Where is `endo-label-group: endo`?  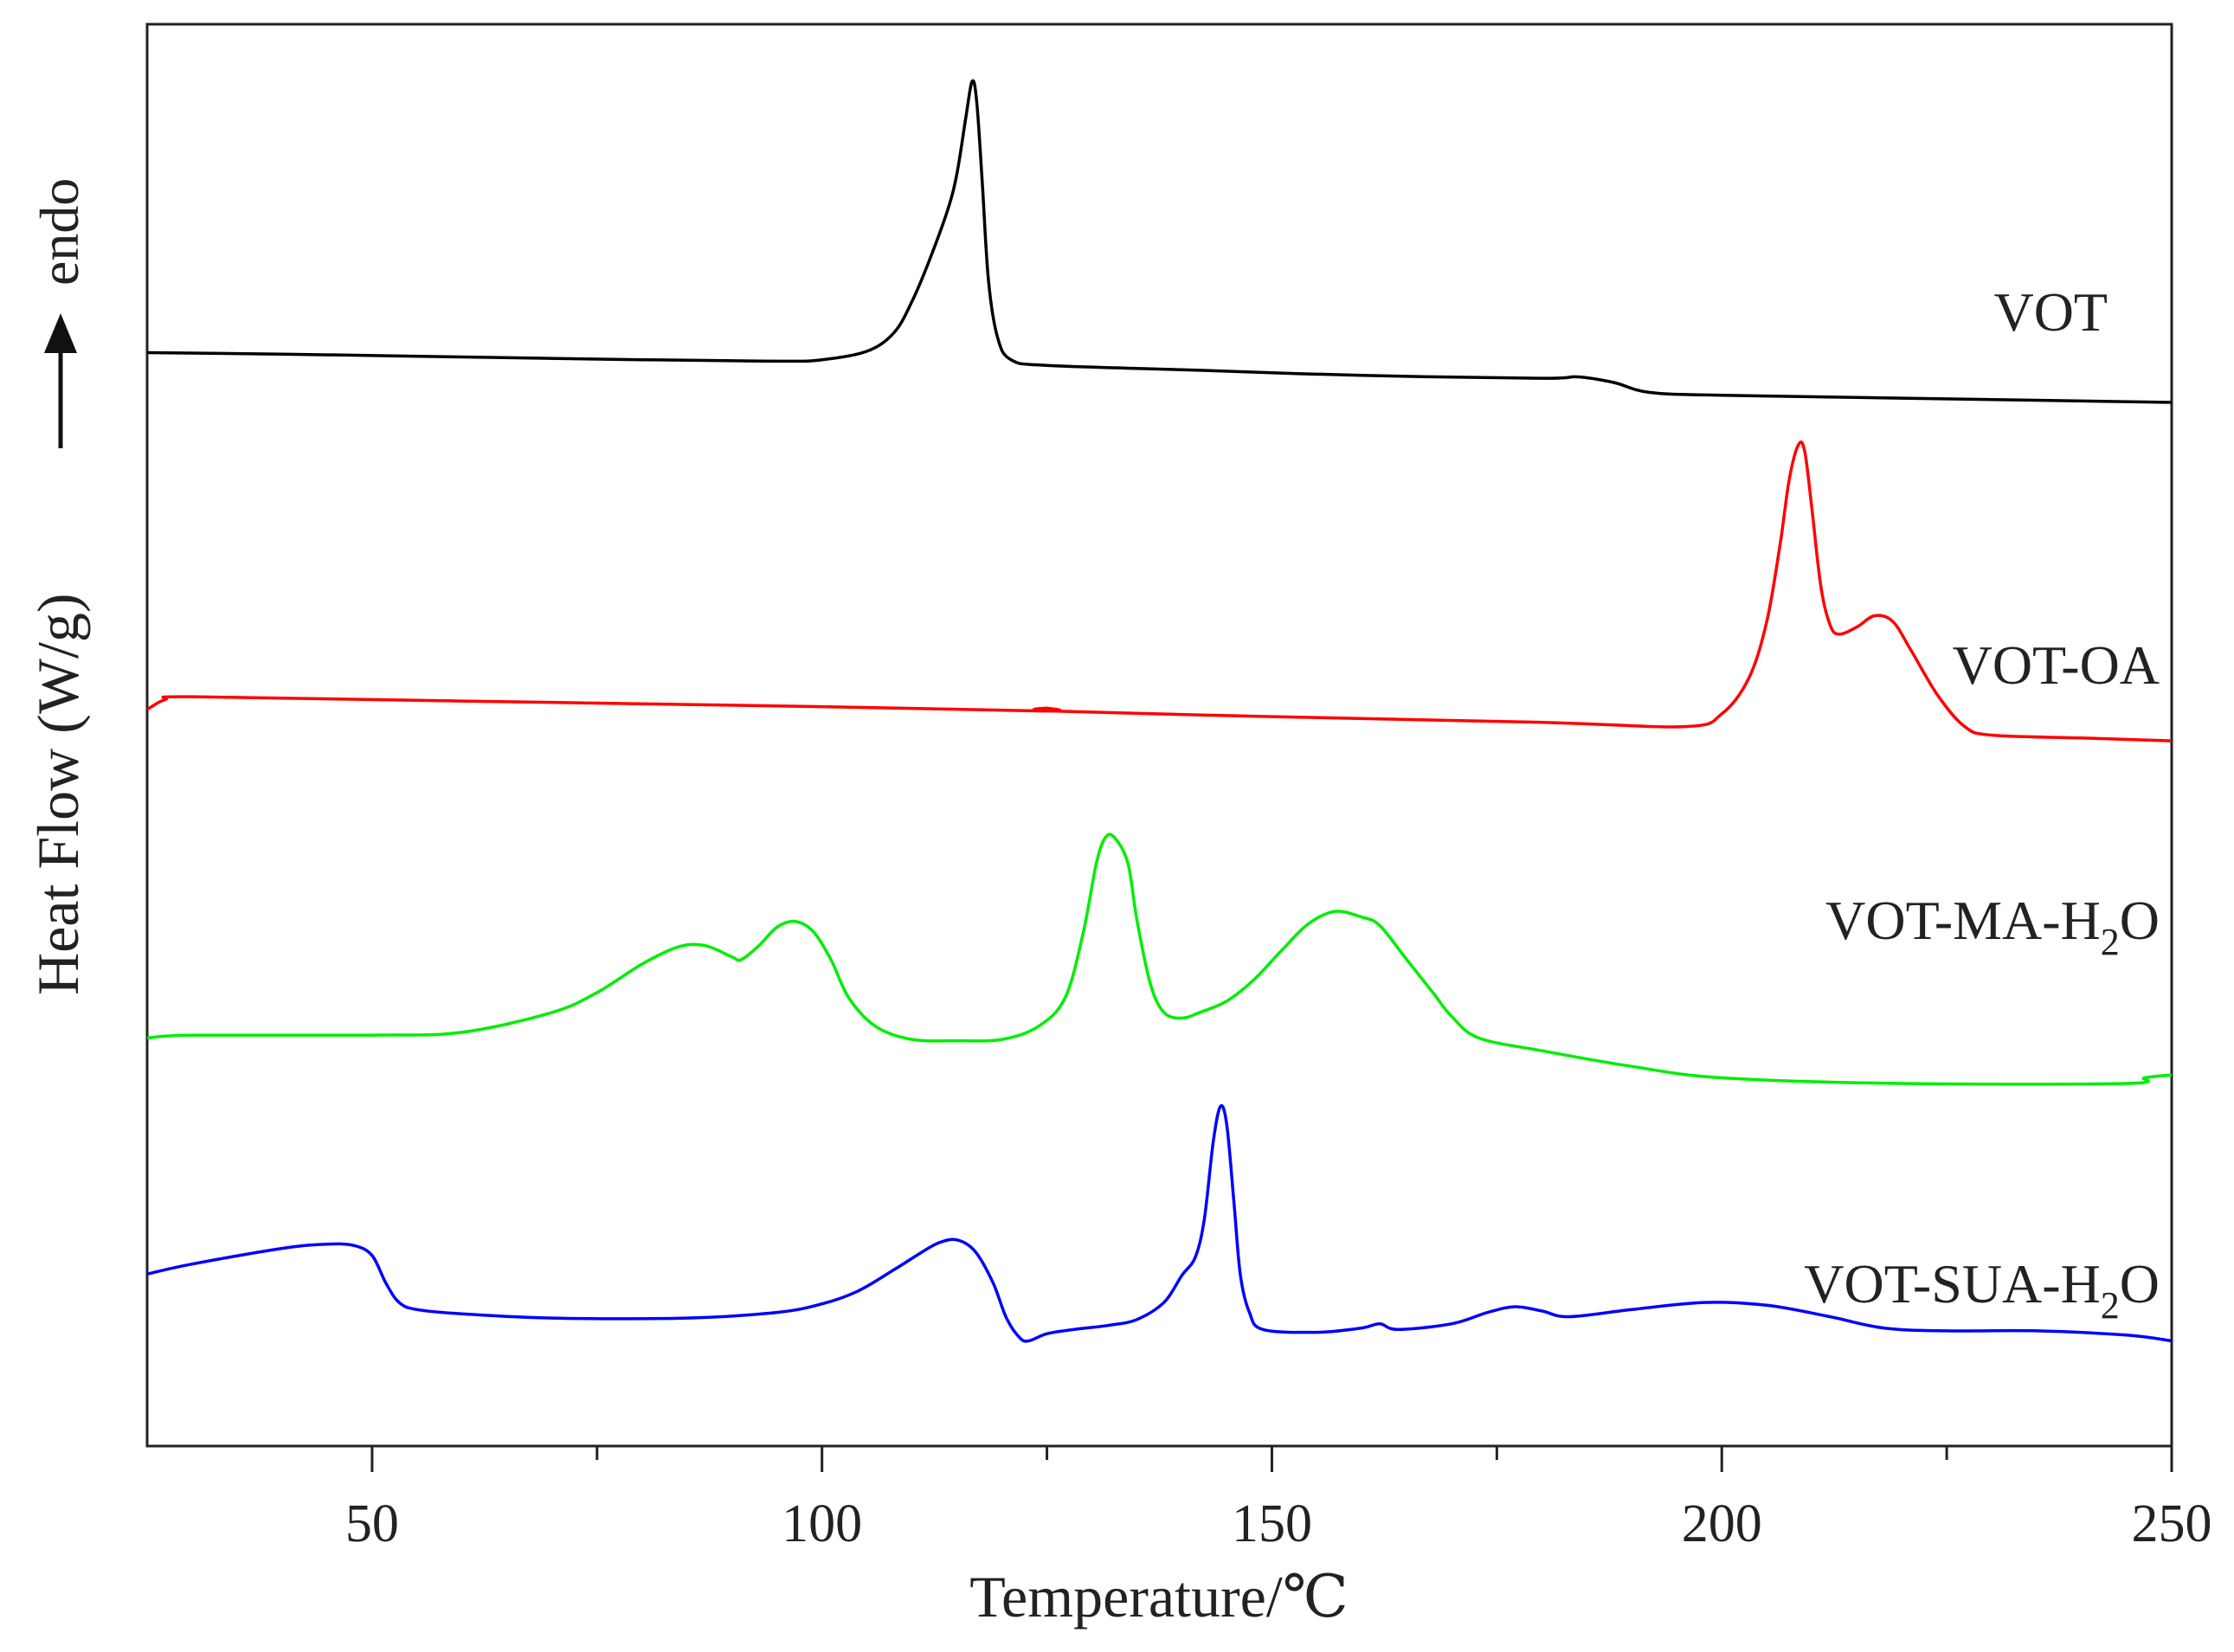 endo-label-group: endo is located at coordinates (59, 232).